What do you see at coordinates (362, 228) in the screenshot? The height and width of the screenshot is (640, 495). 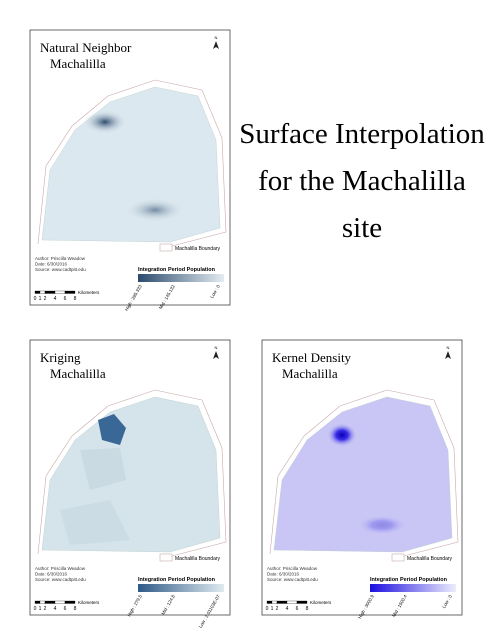 I see `heading-line: site` at bounding box center [362, 228].